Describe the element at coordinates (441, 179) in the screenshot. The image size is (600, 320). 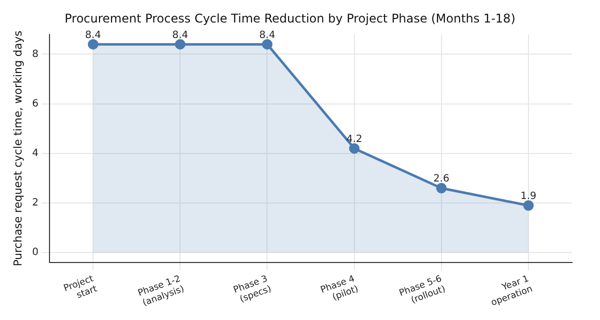
I see `data-label: 2.6` at that location.